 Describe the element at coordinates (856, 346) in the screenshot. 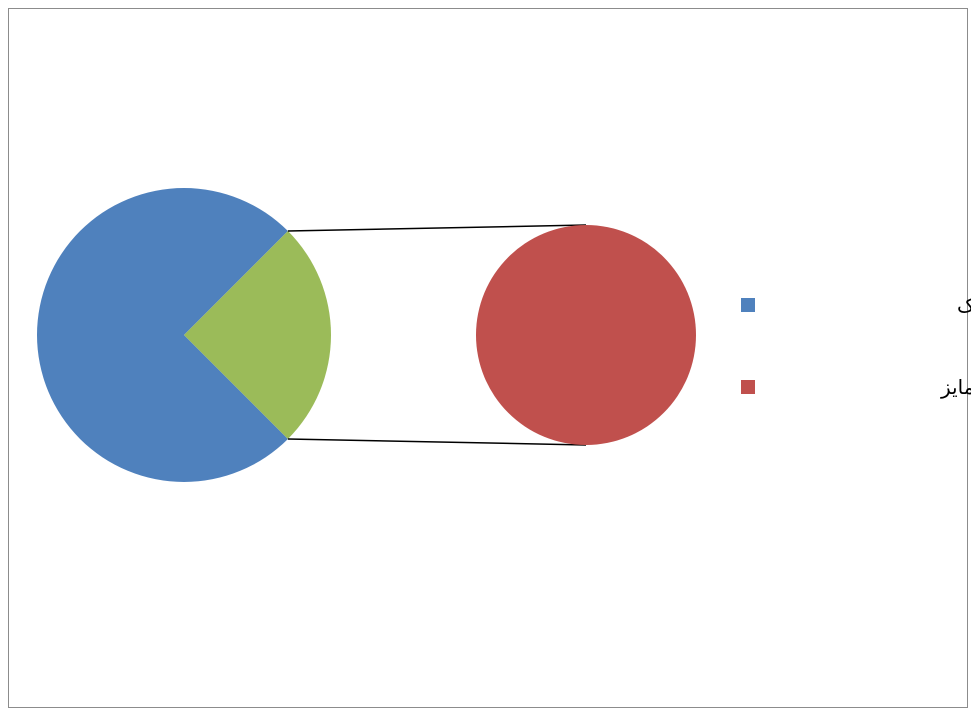

I see `legend: چالش های مشترک چالش های متمایز` at that location.